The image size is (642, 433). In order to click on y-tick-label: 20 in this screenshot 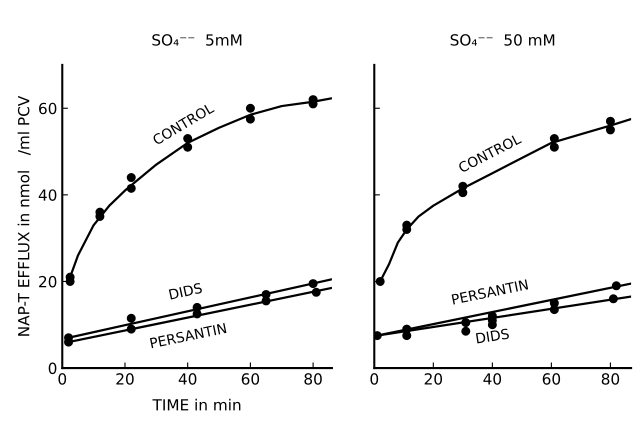, I will do `click(47, 282)`.